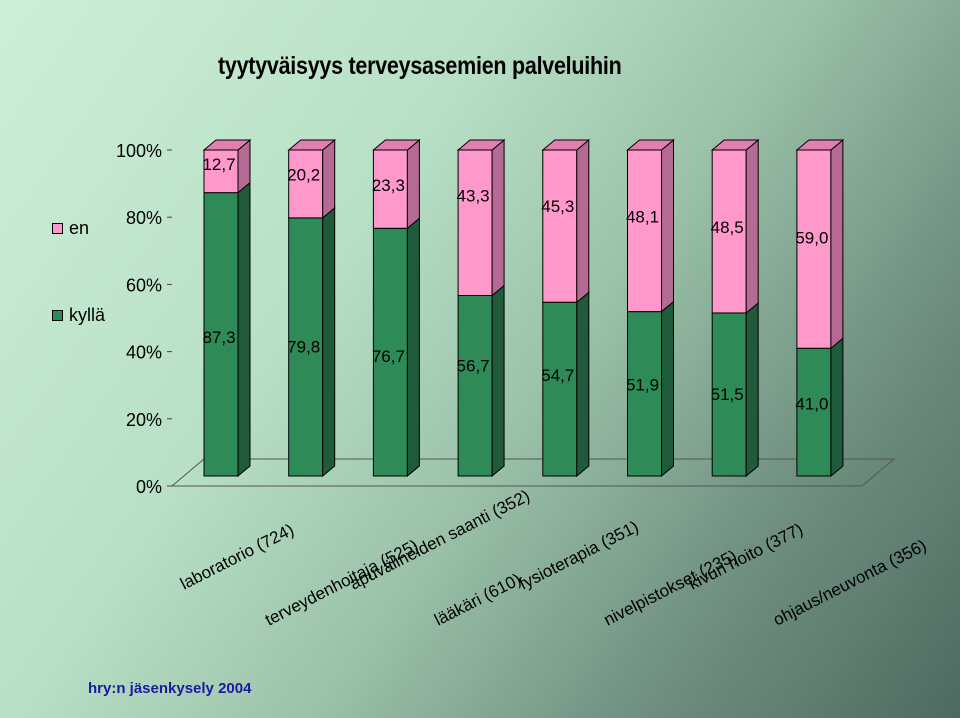  Describe the element at coordinates (218, 337) in the screenshot. I see `data-label-kylla: 87,3` at that location.